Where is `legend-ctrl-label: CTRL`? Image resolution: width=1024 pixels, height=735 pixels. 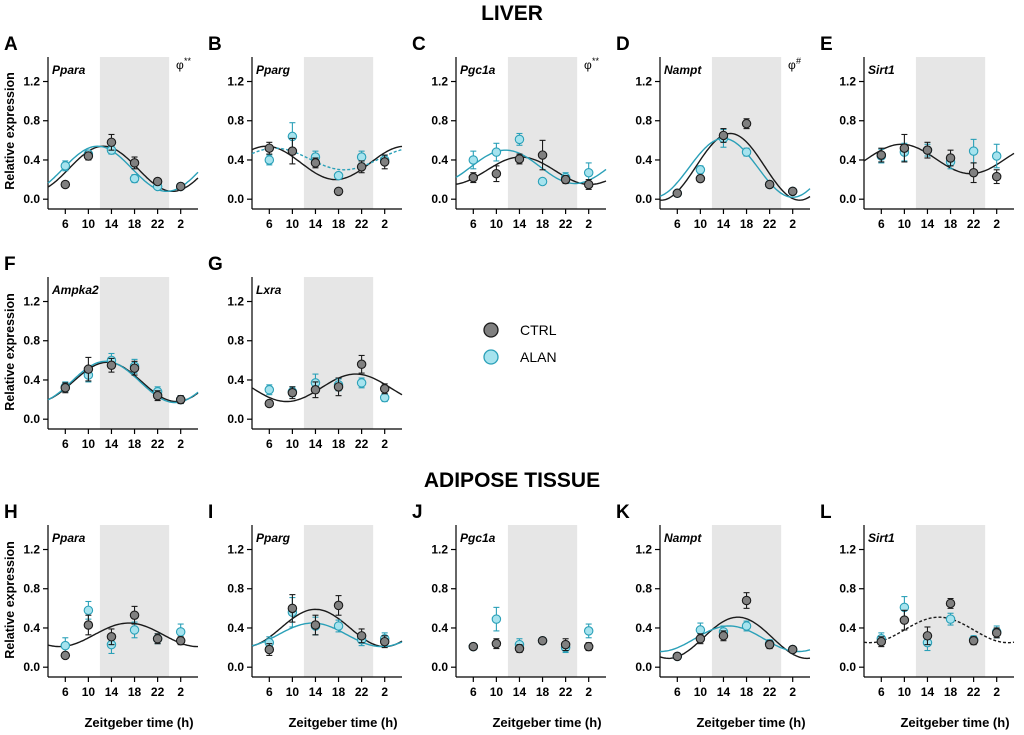
legend-ctrl-label: CTRL is located at coordinates (538, 330).